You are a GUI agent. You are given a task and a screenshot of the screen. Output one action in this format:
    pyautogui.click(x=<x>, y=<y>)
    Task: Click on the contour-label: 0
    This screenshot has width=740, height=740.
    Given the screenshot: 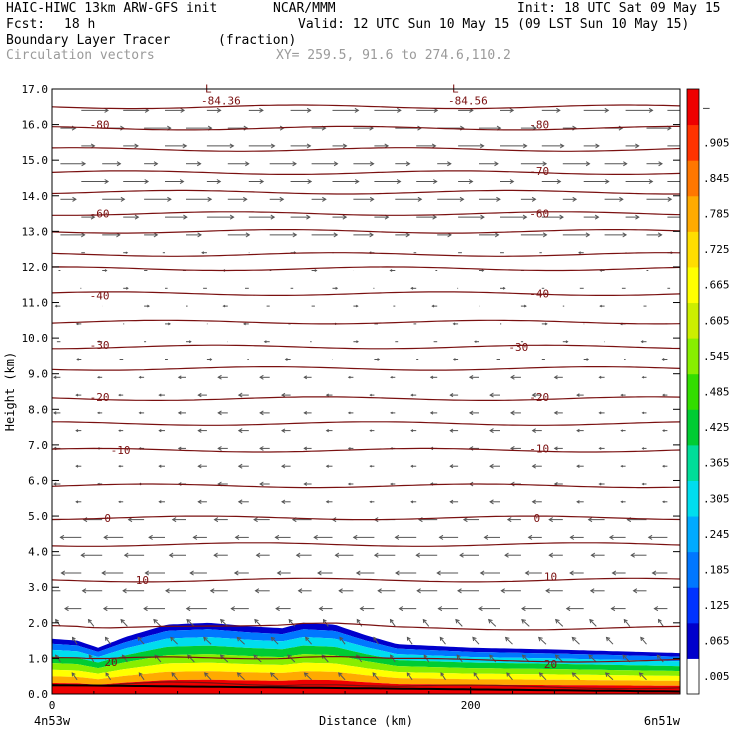 What is the action you would take?
    pyautogui.click(x=107, y=518)
    